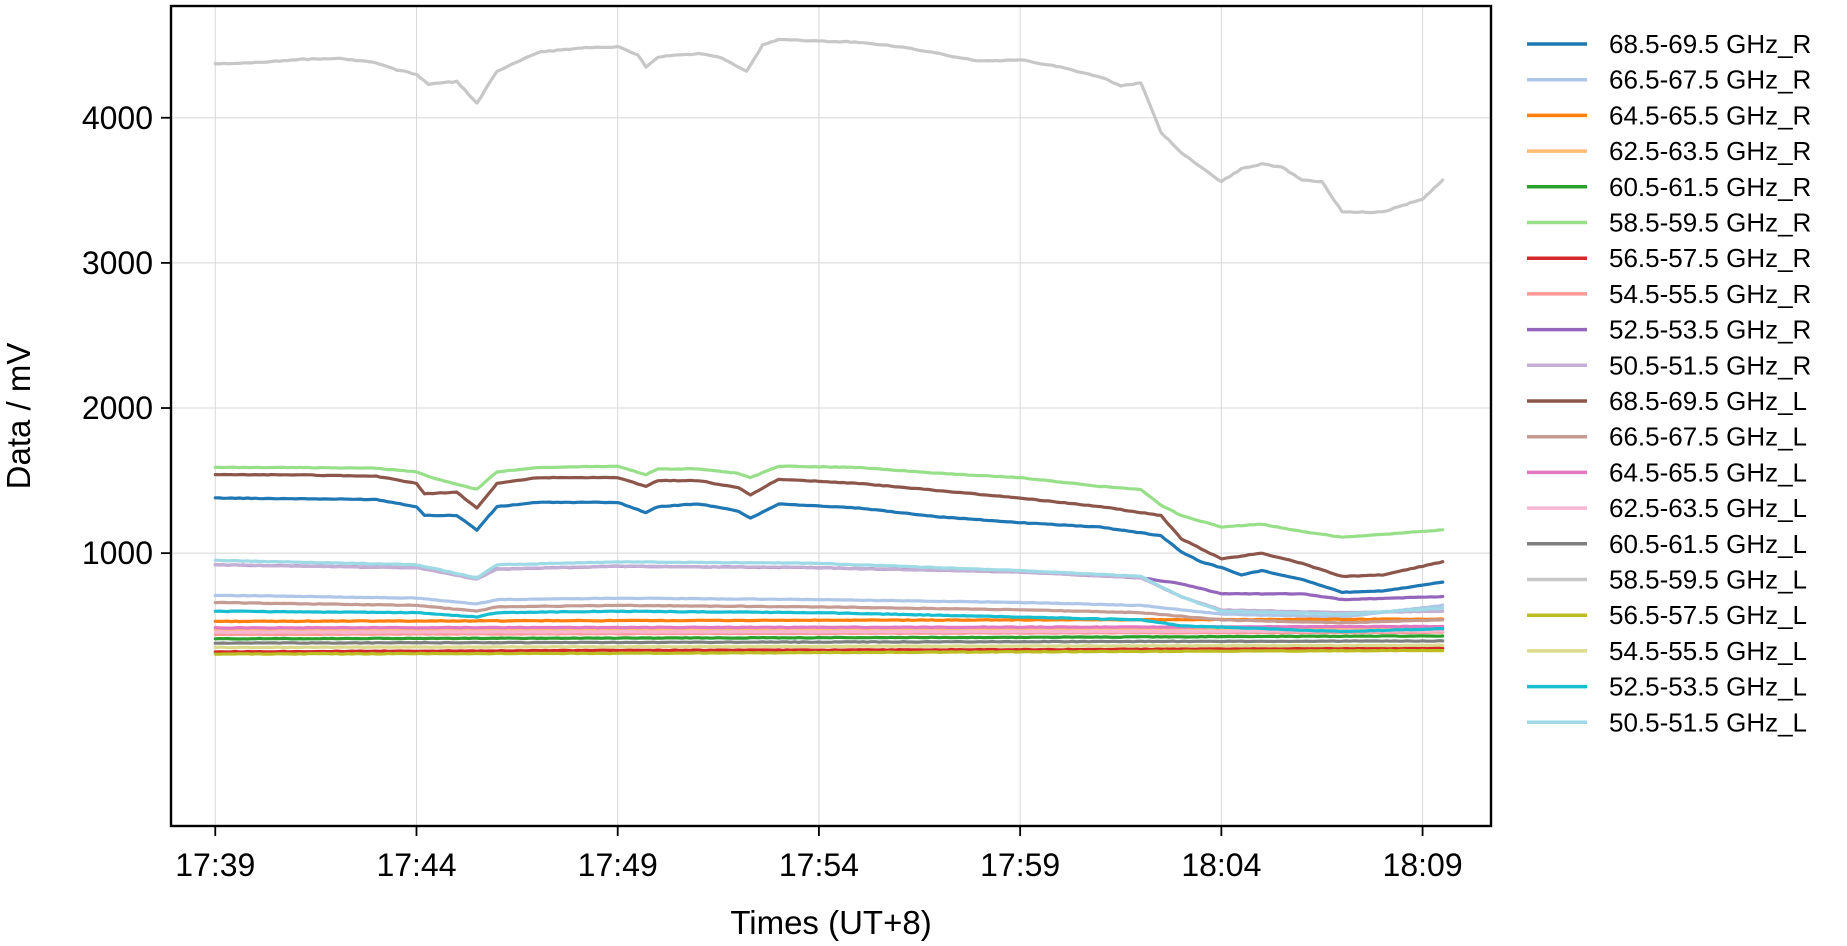 The image size is (1847, 946). Describe the element at coordinates (1710, 365) in the screenshot. I see `legend-label: 50.5-51.5 GHz_R` at that location.